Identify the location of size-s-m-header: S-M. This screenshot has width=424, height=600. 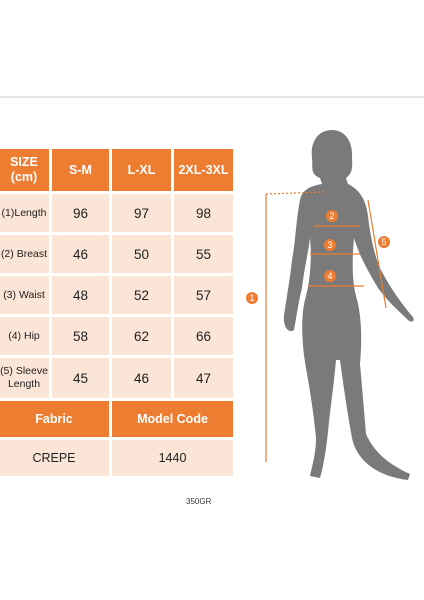
(80, 170).